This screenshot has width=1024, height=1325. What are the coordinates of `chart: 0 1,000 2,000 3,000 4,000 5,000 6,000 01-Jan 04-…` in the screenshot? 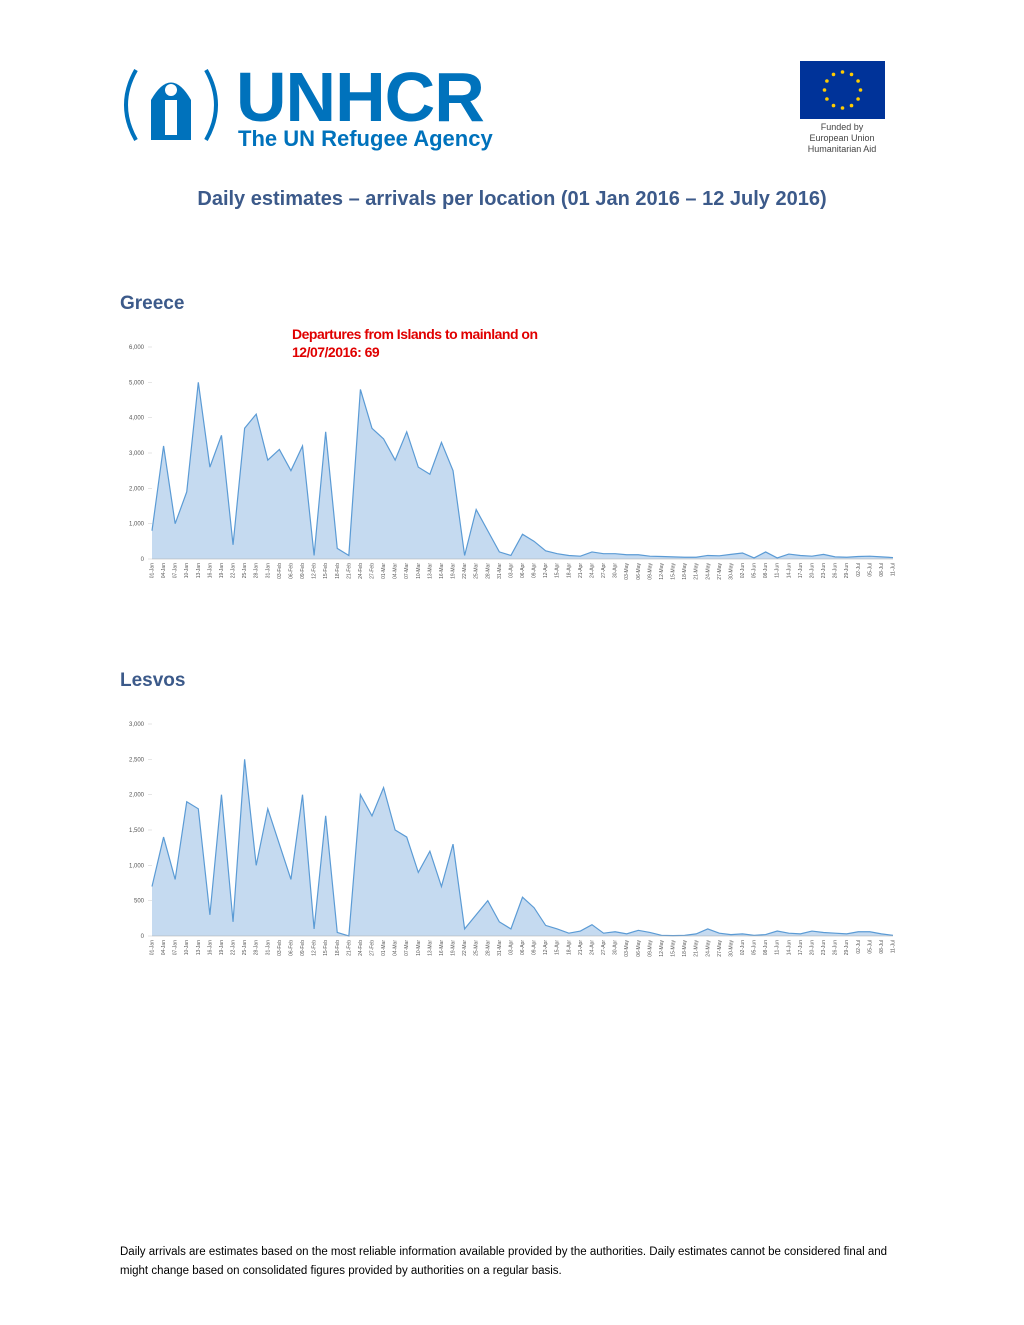 It's located at (513, 462).